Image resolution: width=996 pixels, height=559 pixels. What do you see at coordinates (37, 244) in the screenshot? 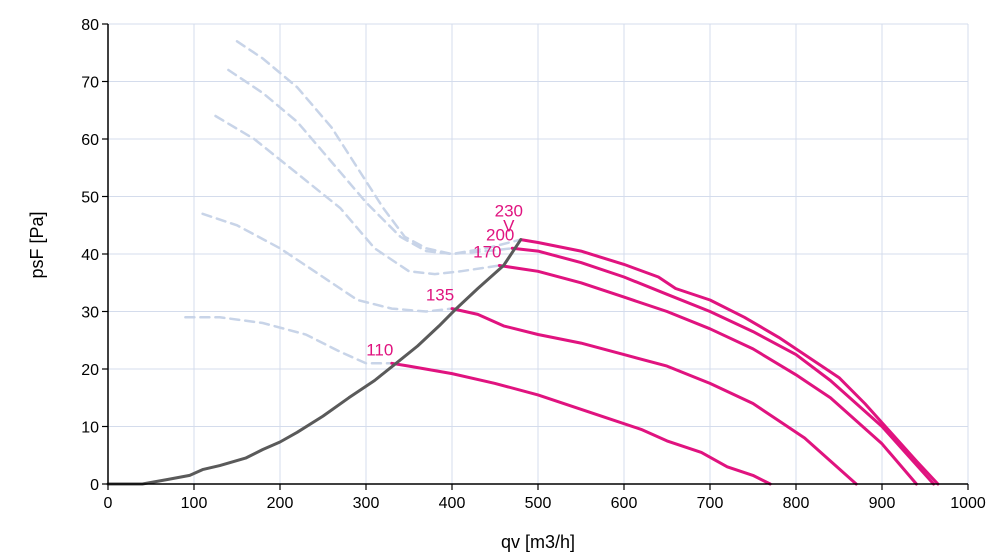
I see `y-axis-label: psF [Pa]` at bounding box center [37, 244].